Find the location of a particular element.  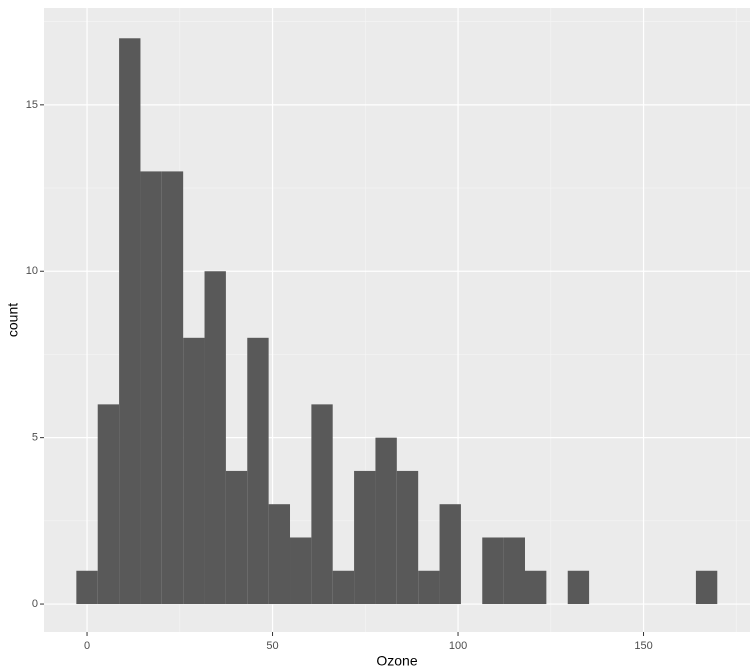

y-tick-label: 0 is located at coordinates (35, 604).